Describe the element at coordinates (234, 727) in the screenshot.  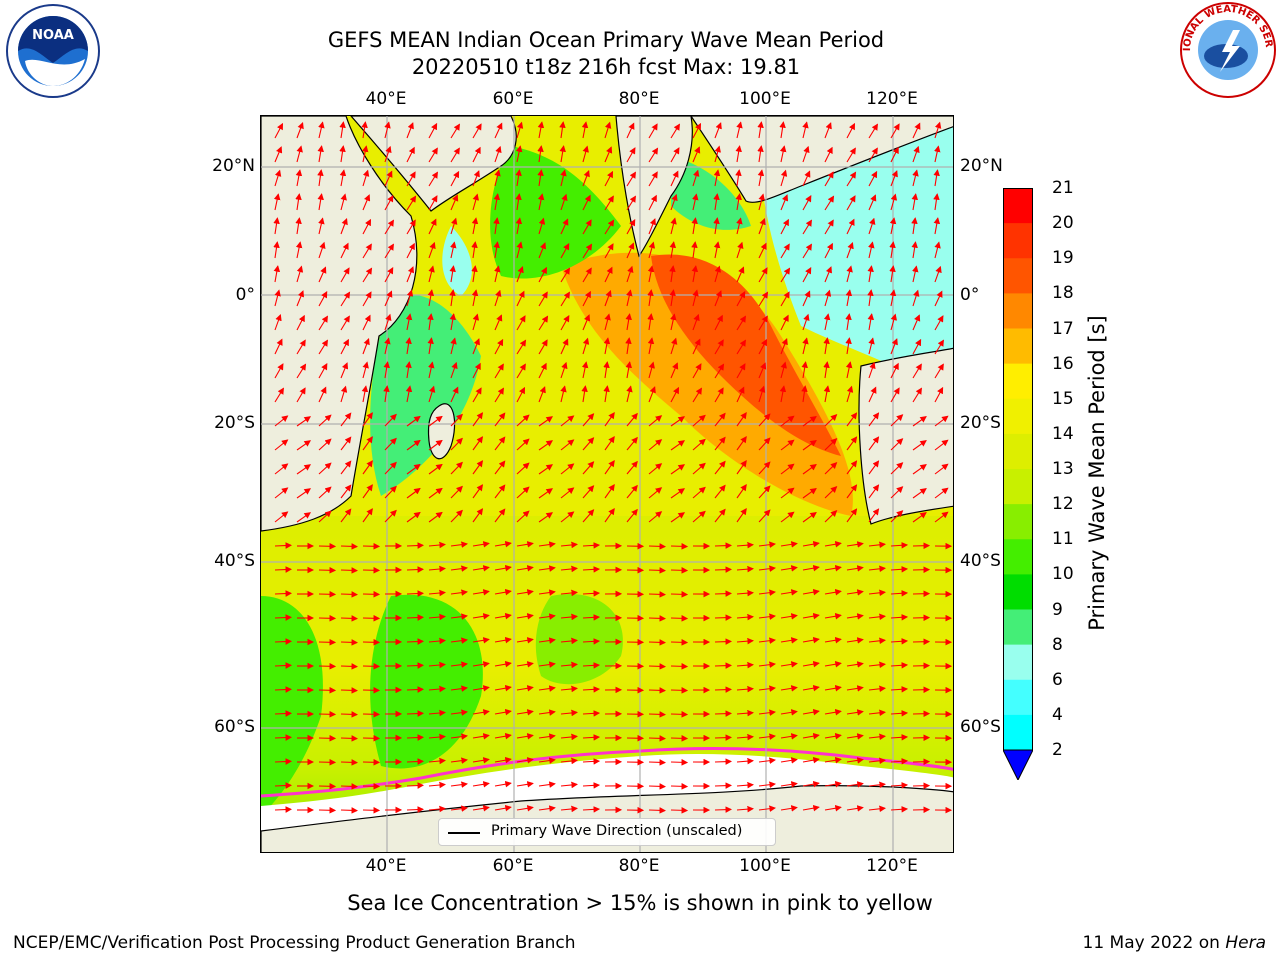
I see `lat-label-left-60s: 60°S` at that location.